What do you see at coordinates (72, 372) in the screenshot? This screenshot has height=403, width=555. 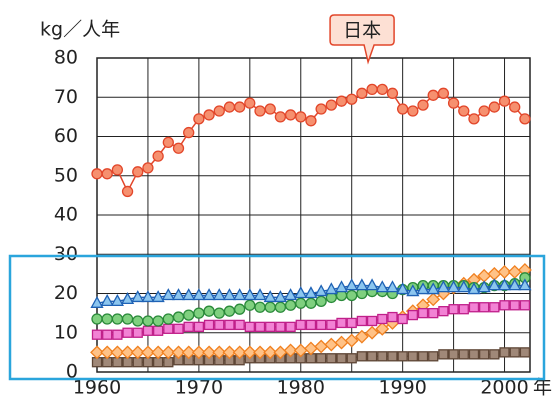 I see `y-tick-label: 0` at bounding box center [72, 372].